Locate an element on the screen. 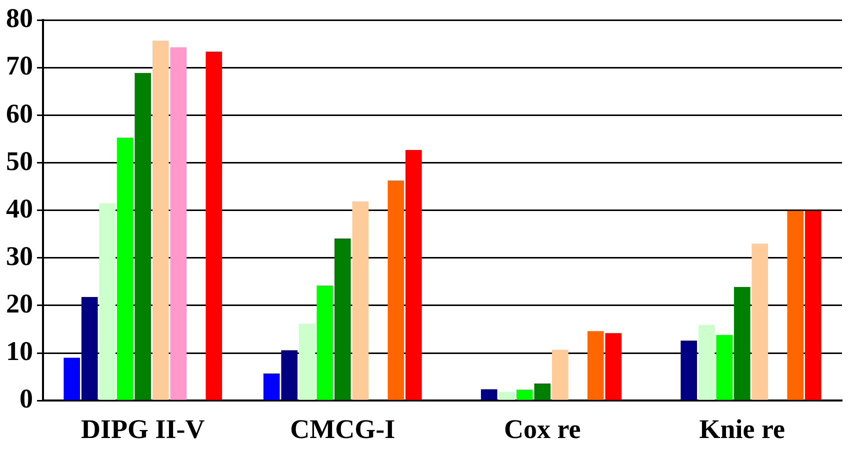  x-tick-label: Cox re is located at coordinates (542, 429).